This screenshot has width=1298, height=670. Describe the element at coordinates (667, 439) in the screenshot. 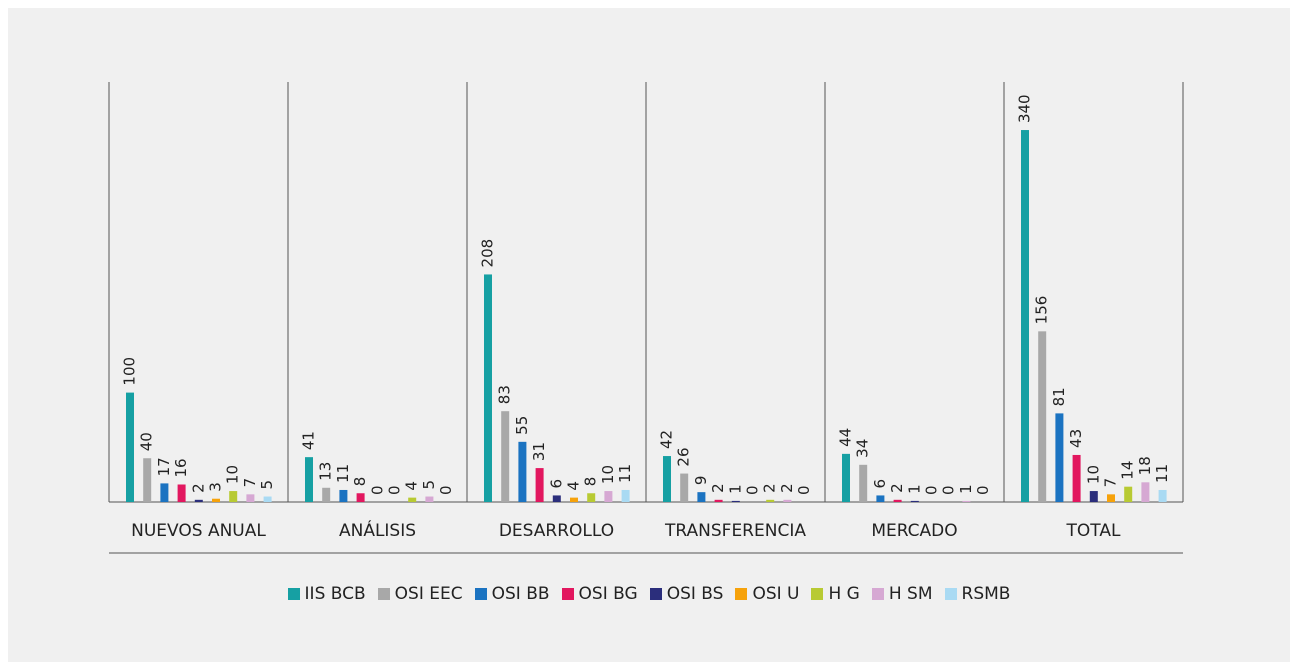

I see `data-label: 42` at that location.